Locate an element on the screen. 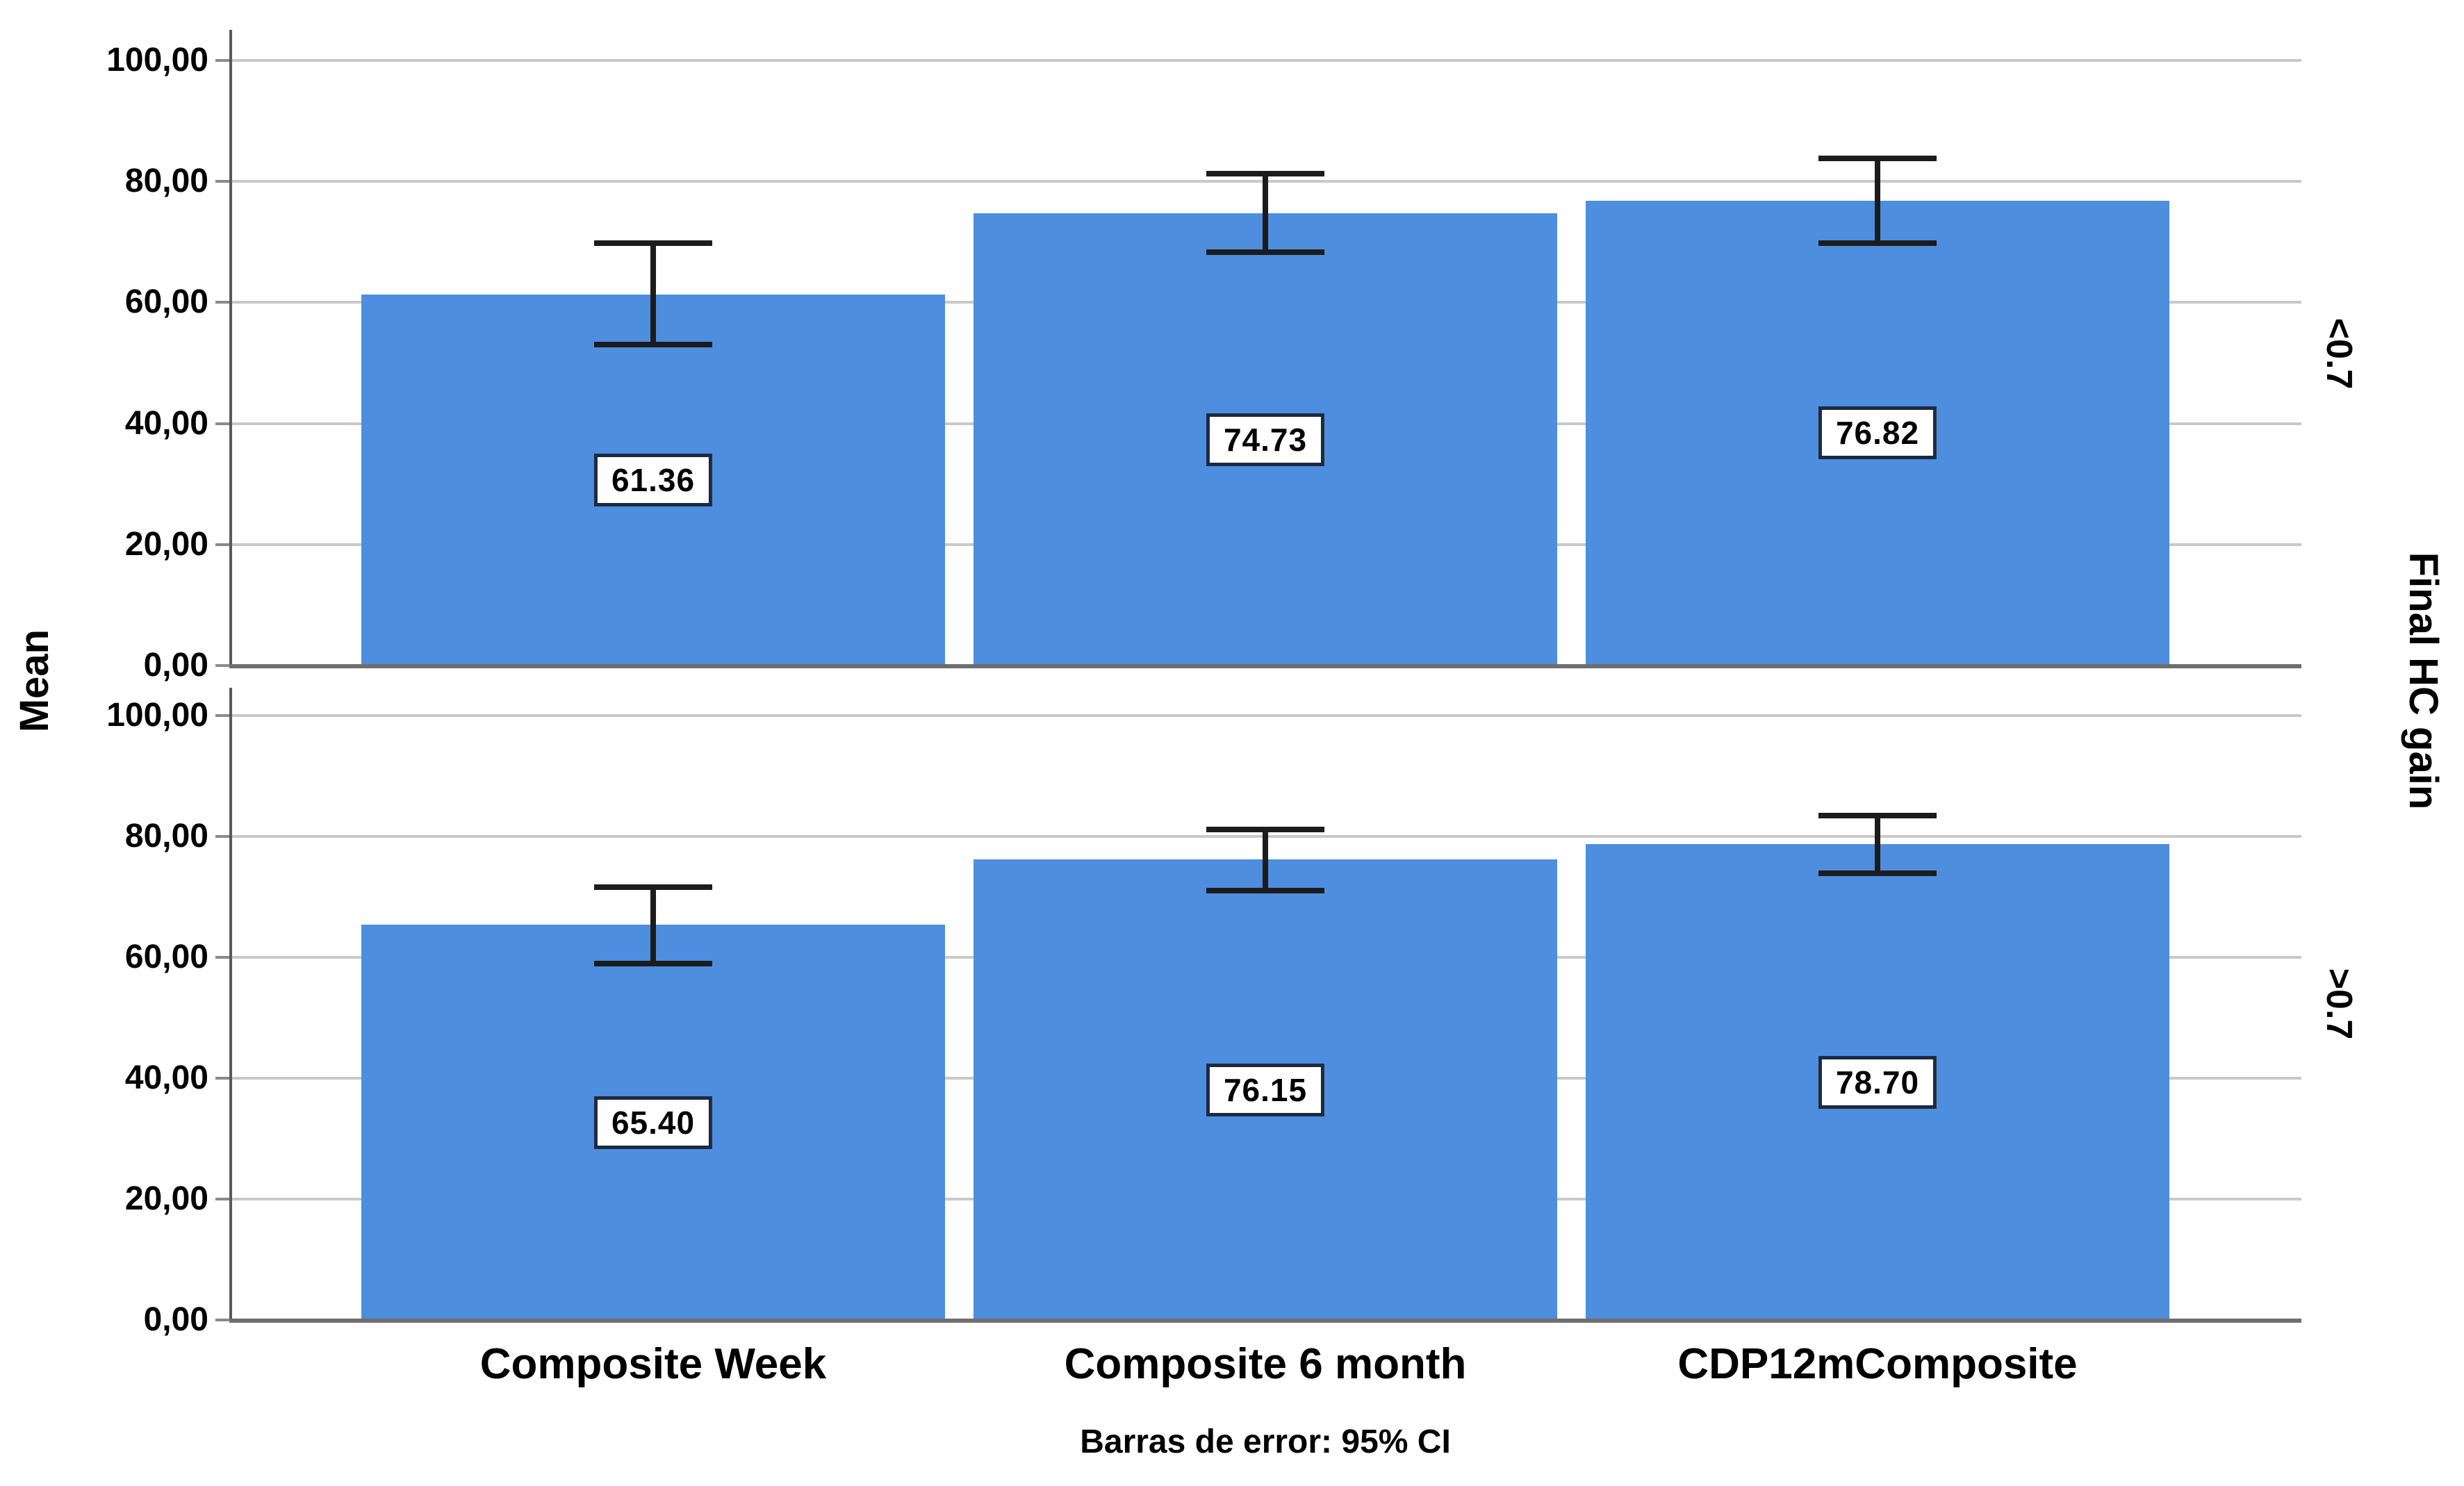 This screenshot has width=2464, height=1486. panel-label-gt07: >0.7 is located at coordinates (2339, 1004).